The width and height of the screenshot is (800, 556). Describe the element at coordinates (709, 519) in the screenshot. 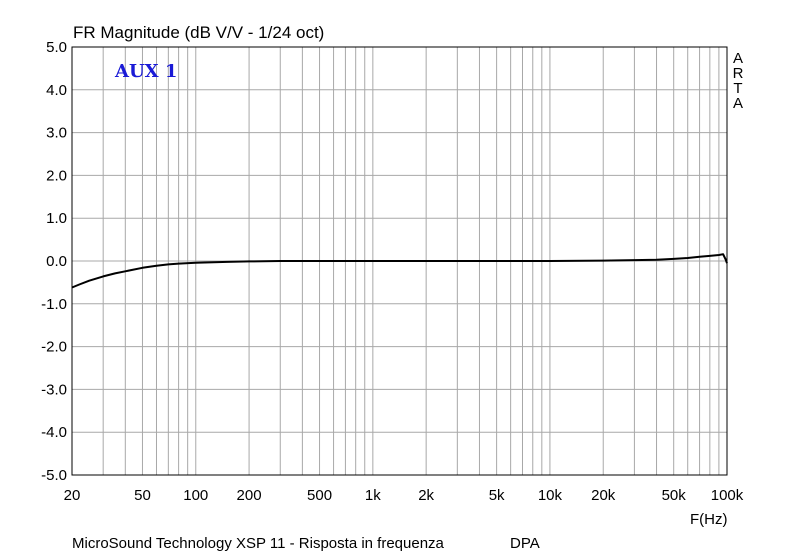

I see `x-axis-label: F(Hz)` at that location.